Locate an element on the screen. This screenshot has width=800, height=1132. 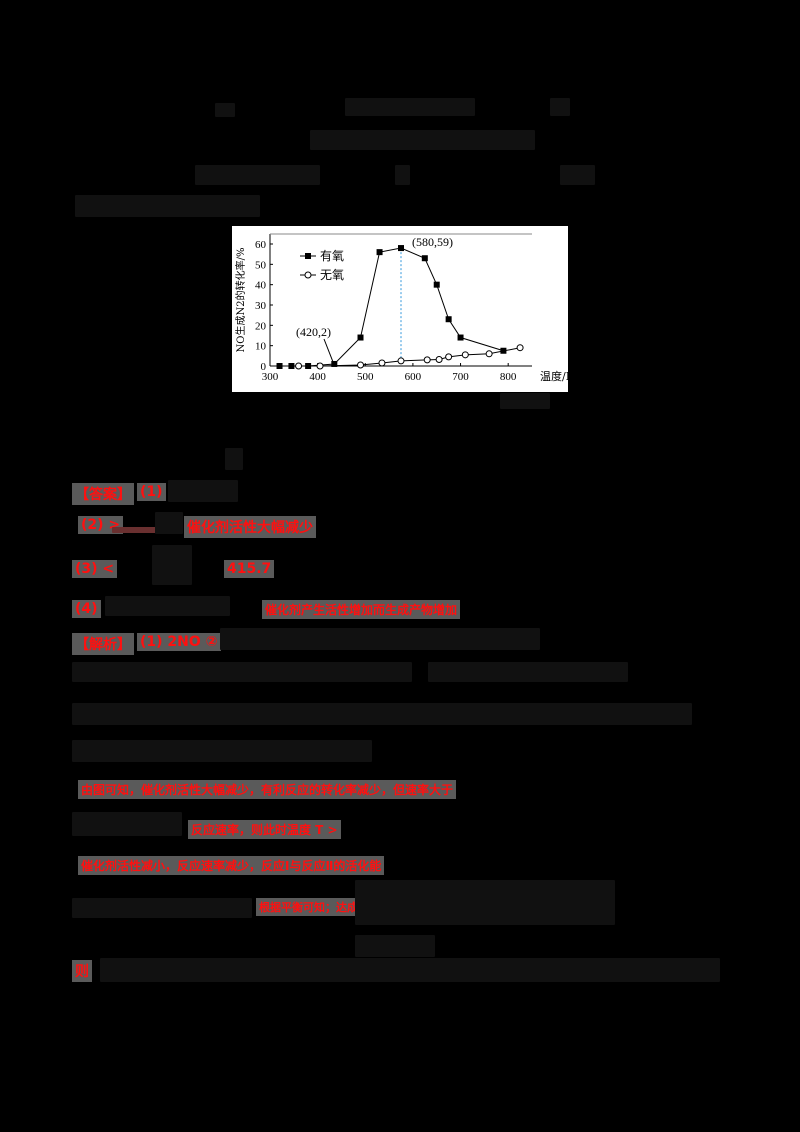
y-axis-label: NO生成N2的转化率/% is located at coordinates (240, 300).